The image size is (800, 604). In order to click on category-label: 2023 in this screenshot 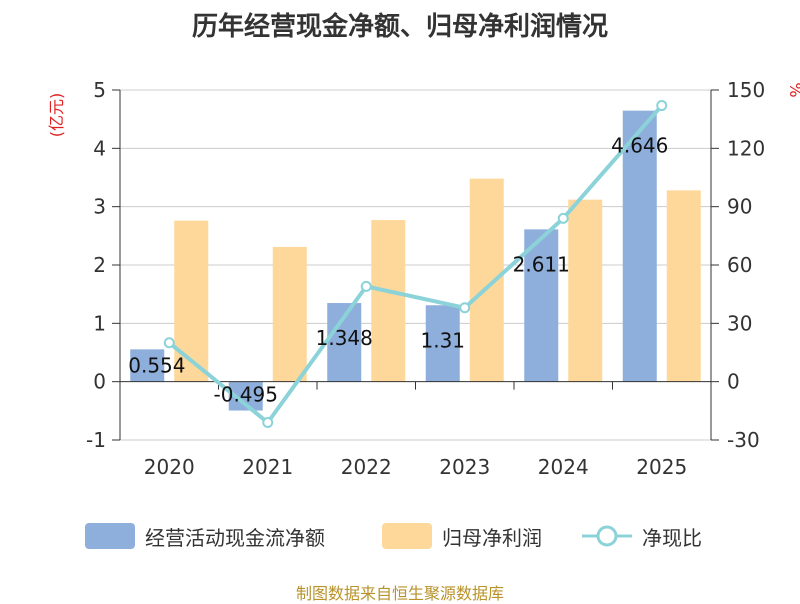, I will do `click(464, 467)`.